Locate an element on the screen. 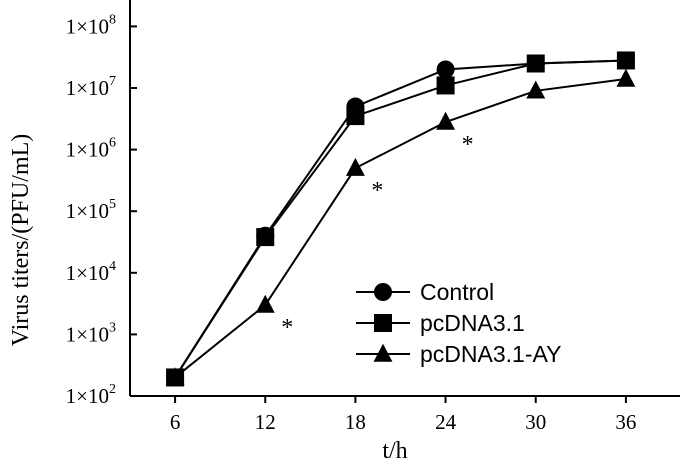 Image resolution: width=700 pixels, height=466 pixels. x-tick-label: 36 is located at coordinates (625, 422).